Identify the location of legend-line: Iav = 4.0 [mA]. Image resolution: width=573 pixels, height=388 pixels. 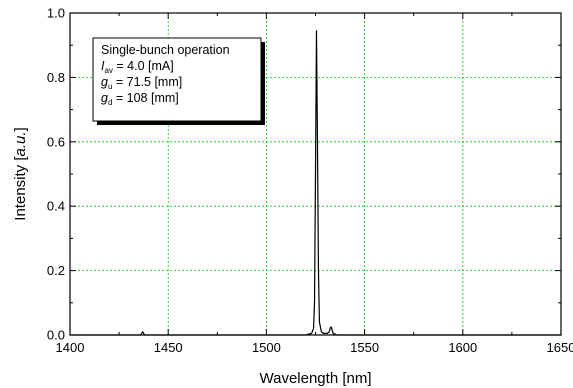
(137, 67).